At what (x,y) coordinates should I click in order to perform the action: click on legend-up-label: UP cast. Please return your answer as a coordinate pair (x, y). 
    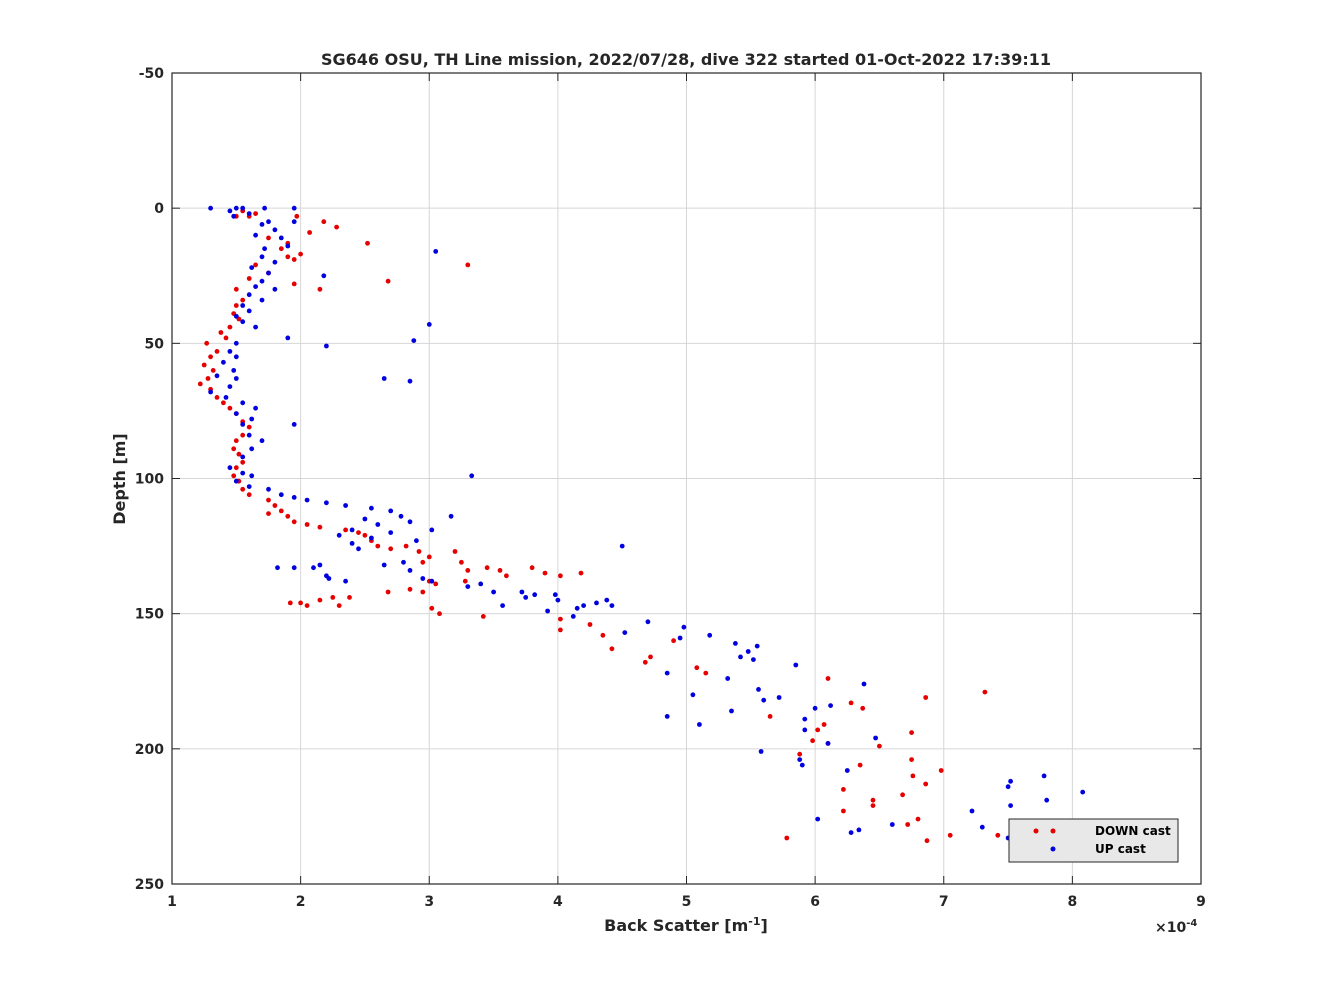
    Looking at the image, I should click on (1120, 849).